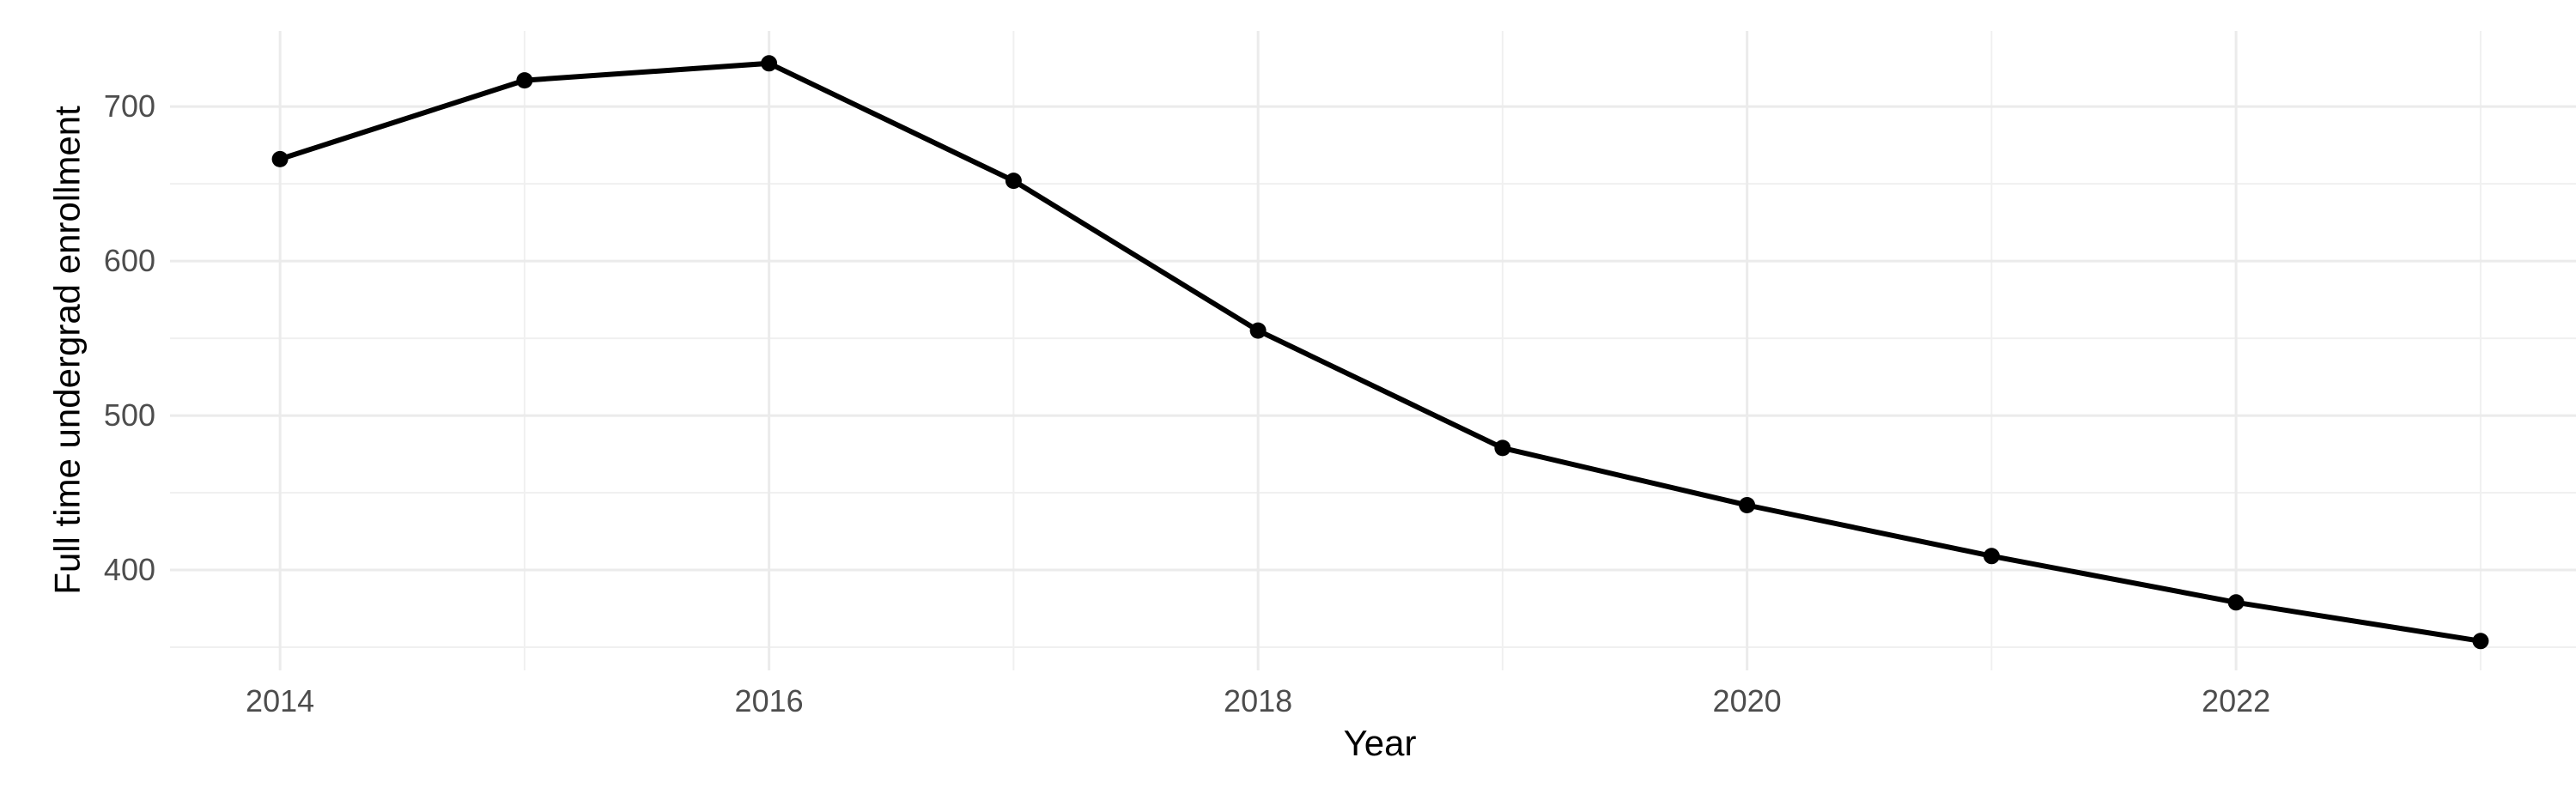 Image resolution: width=2576 pixels, height=800 pixels. What do you see at coordinates (2236, 700) in the screenshot?
I see `x-tick-label-2022: 2022` at bounding box center [2236, 700].